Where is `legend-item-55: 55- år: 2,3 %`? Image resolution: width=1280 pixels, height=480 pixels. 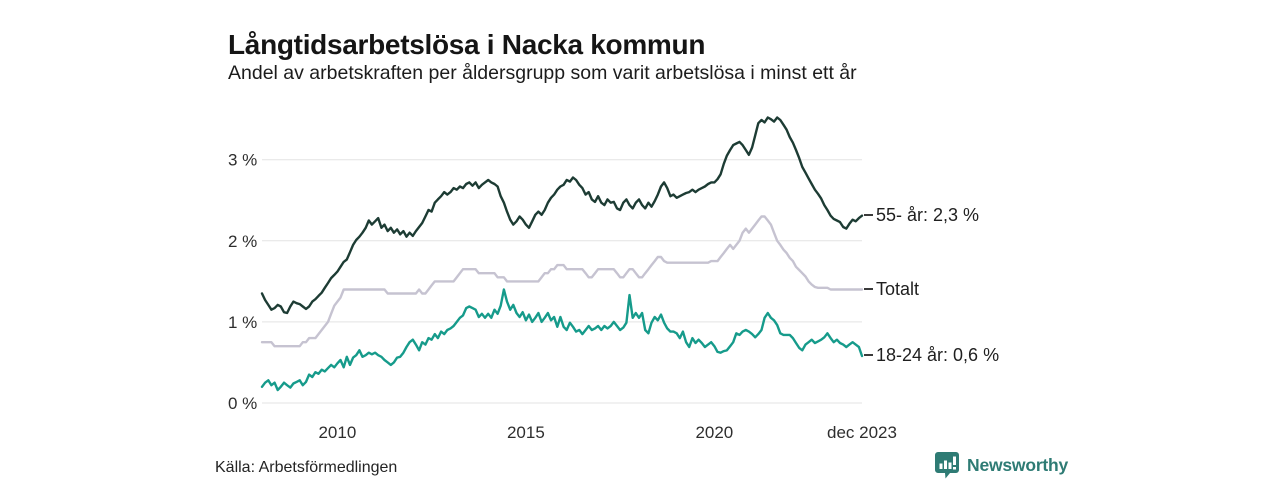 legend-item-55: 55- år: 2,3 % is located at coordinates (921, 215).